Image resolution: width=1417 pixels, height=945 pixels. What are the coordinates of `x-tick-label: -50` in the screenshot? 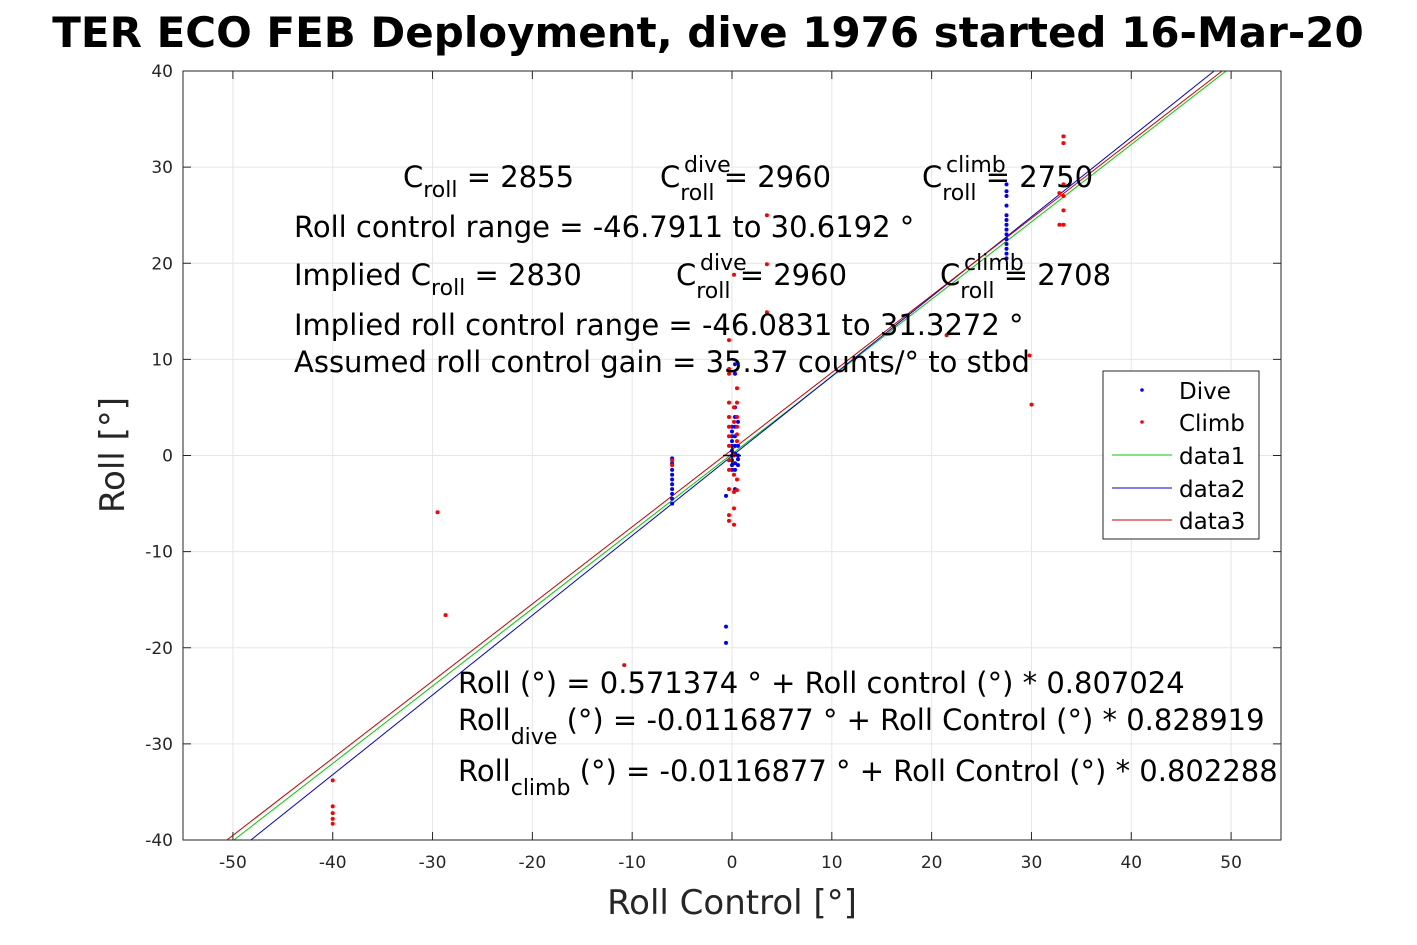 It's located at (233, 863).